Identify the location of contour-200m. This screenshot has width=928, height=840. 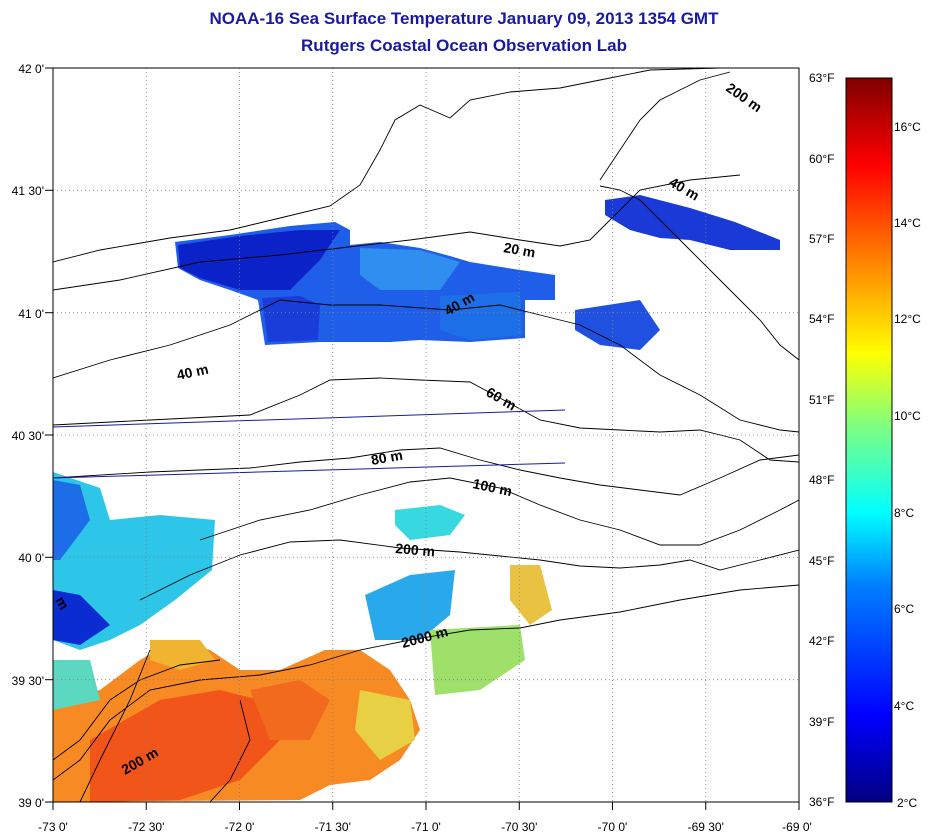
(469, 570).